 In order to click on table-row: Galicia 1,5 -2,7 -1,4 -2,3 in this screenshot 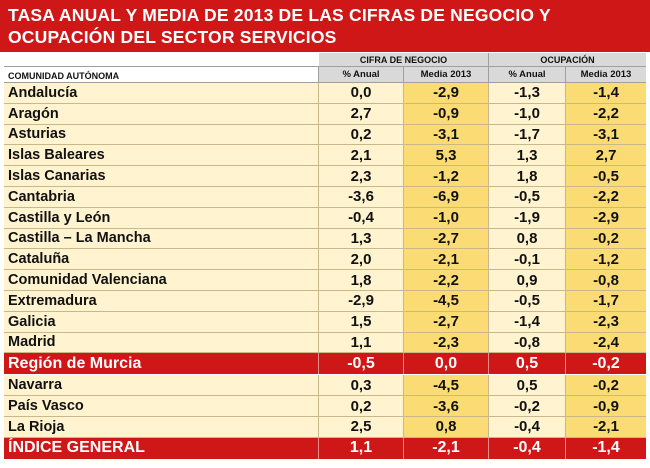, I will do `click(325, 322)`.